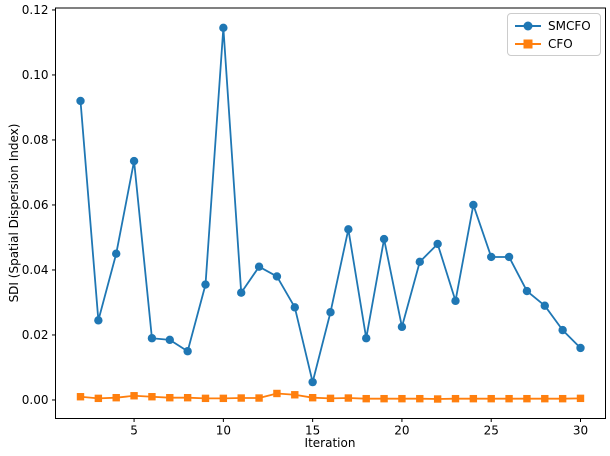 This screenshot has height=456, width=610. Describe the element at coordinates (35, 140) in the screenshot. I see `y-tick-label: 0.08` at that location.